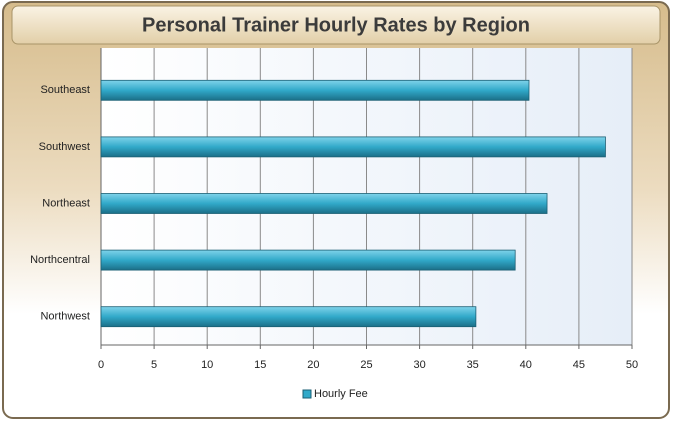 Image resolution: width=675 pixels, height=428 pixels. Describe the element at coordinates (64, 147) in the screenshot. I see `y-tick-label: Southwest` at that location.